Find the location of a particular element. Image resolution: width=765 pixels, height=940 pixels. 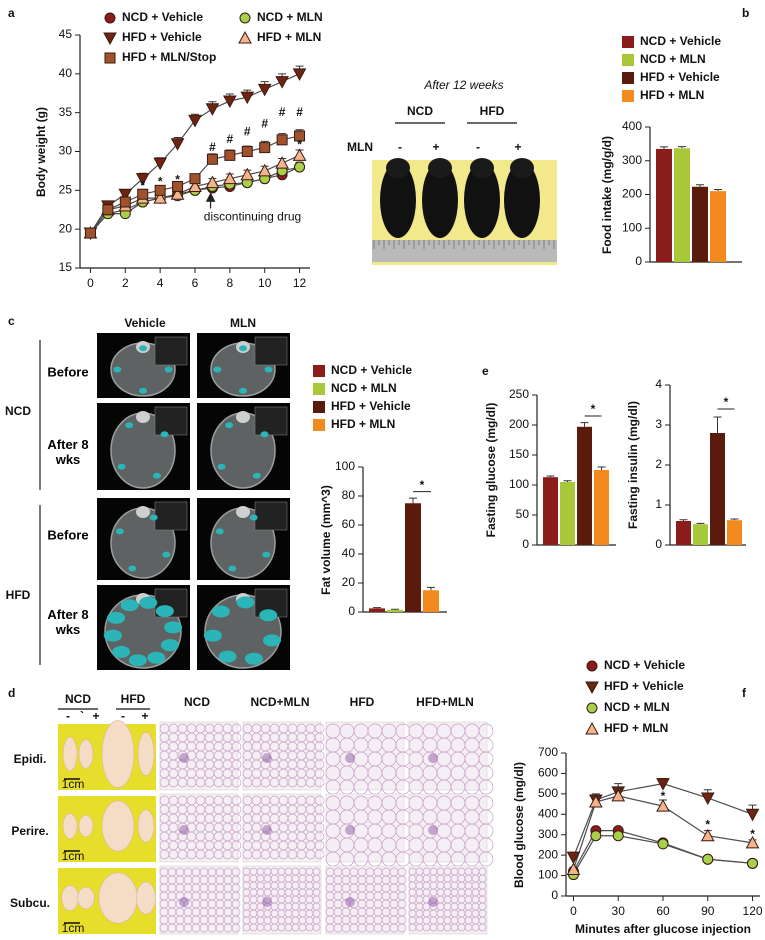

y-tick-label: 40 is located at coordinates (349, 553).